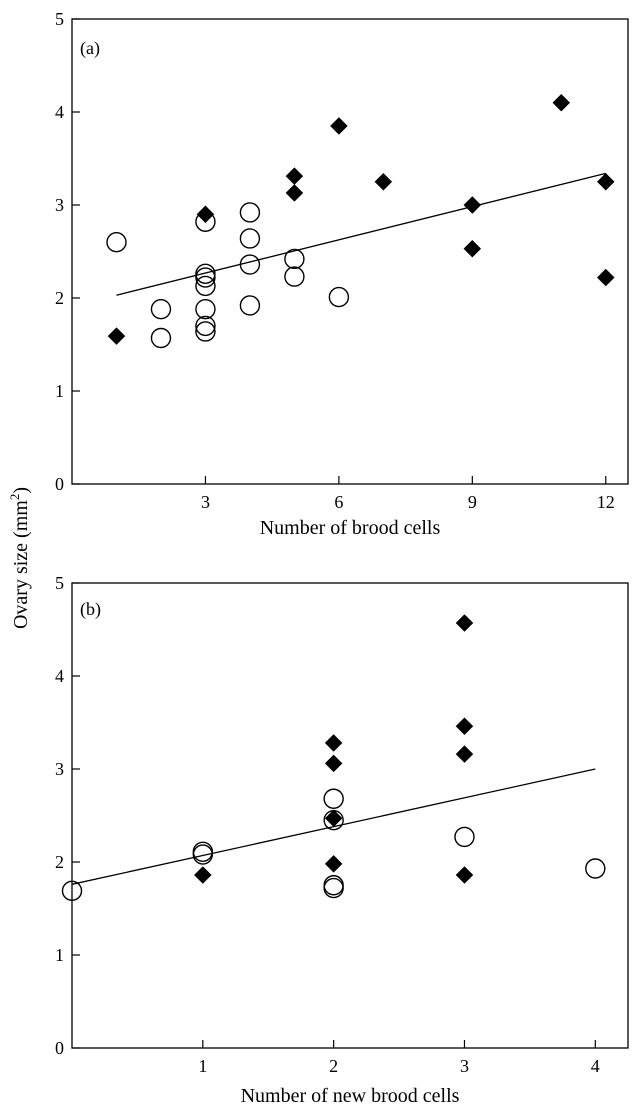 The width and height of the screenshot is (644, 1116). I want to click on x-tick-label: 9, so click(472, 502).